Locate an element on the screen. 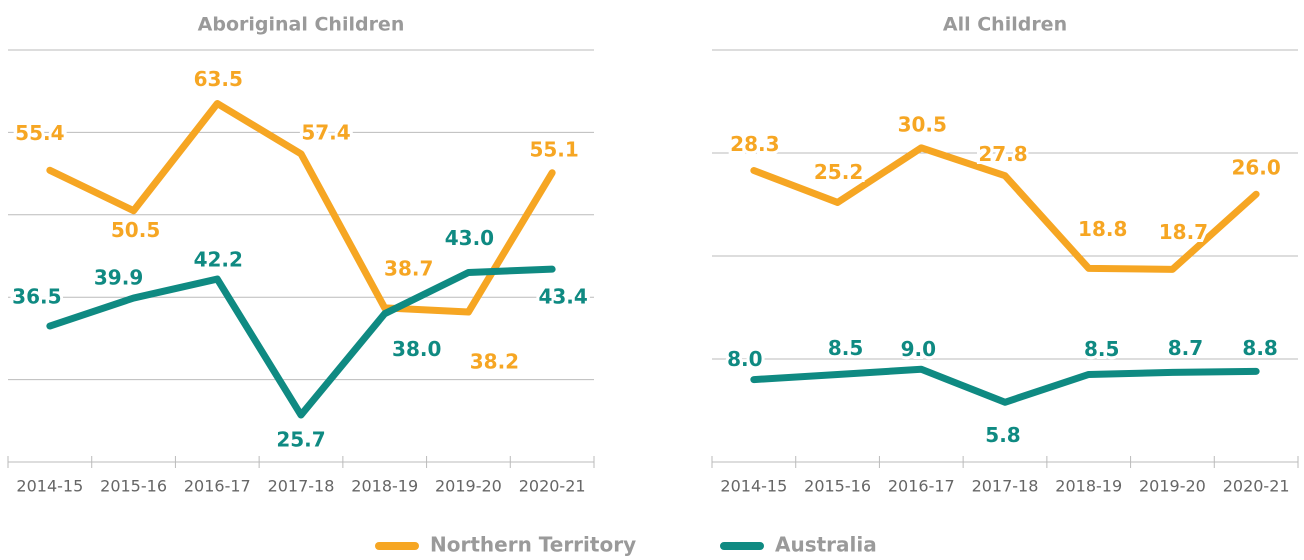 The width and height of the screenshot is (1304, 560). legend-label: Northern Territory is located at coordinates (533, 545).